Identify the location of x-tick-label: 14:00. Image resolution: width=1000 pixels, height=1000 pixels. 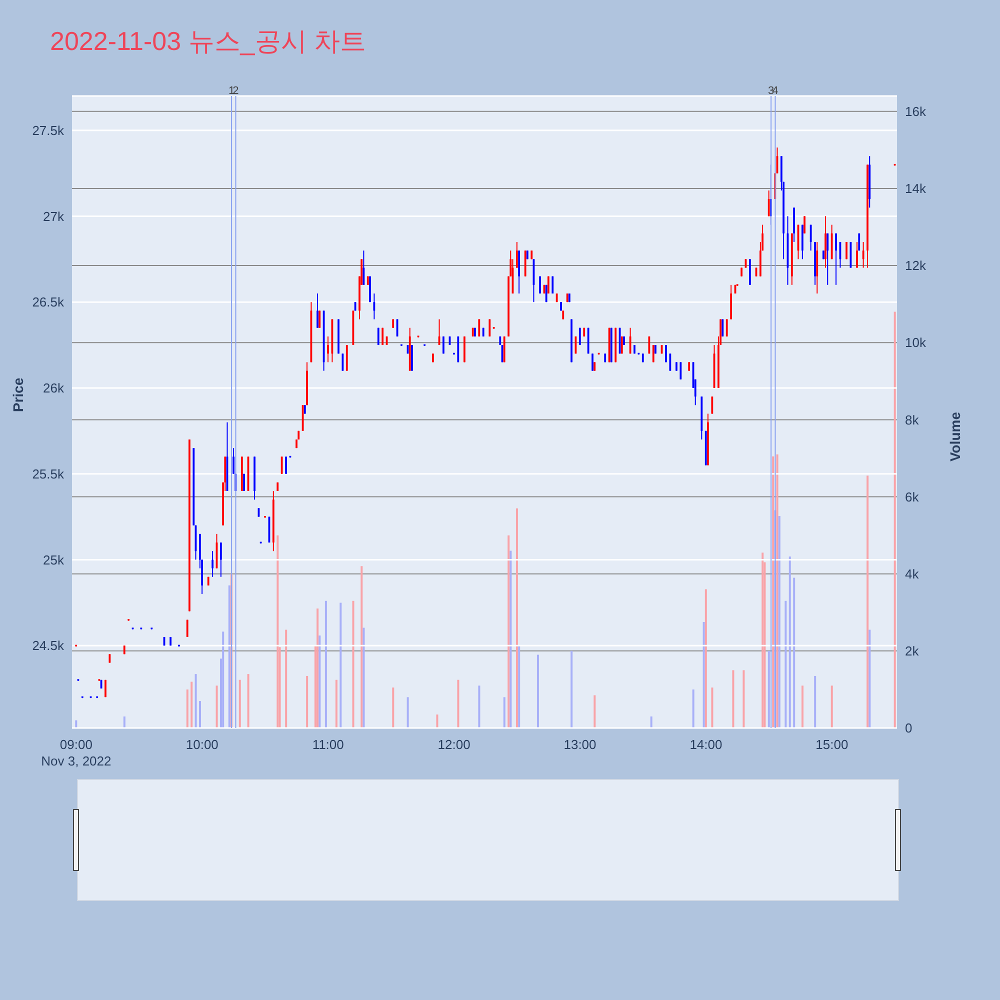
(706, 744).